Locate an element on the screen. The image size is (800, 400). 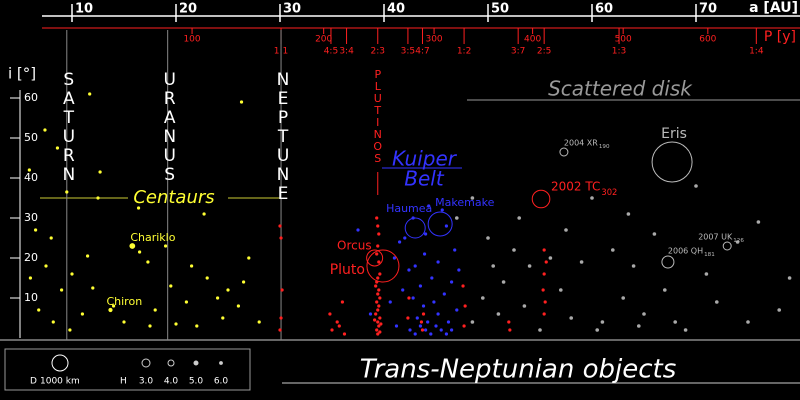
y-tick-label: 10 is located at coordinates (31, 297).